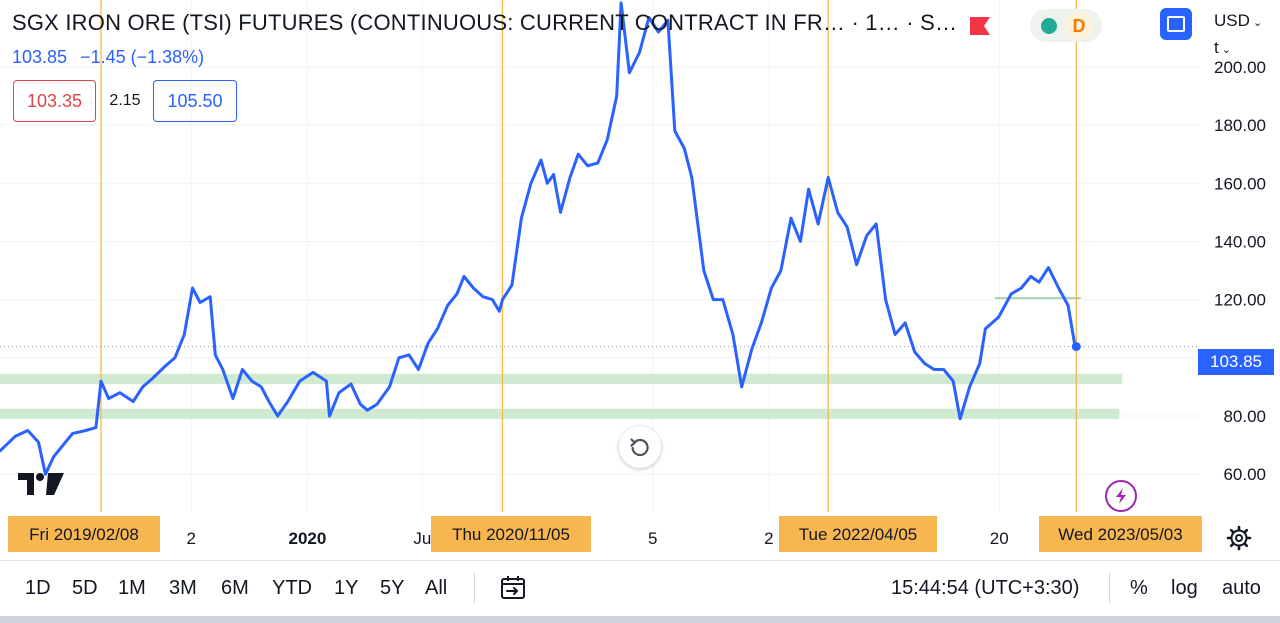 The width and height of the screenshot is (1280, 623). I want to click on range-1d-button: 1D, so click(38, 588).